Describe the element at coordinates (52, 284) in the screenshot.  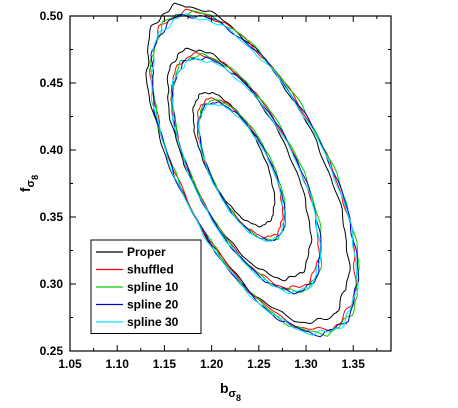
I see `y-tick-label: 0.30` at that location.